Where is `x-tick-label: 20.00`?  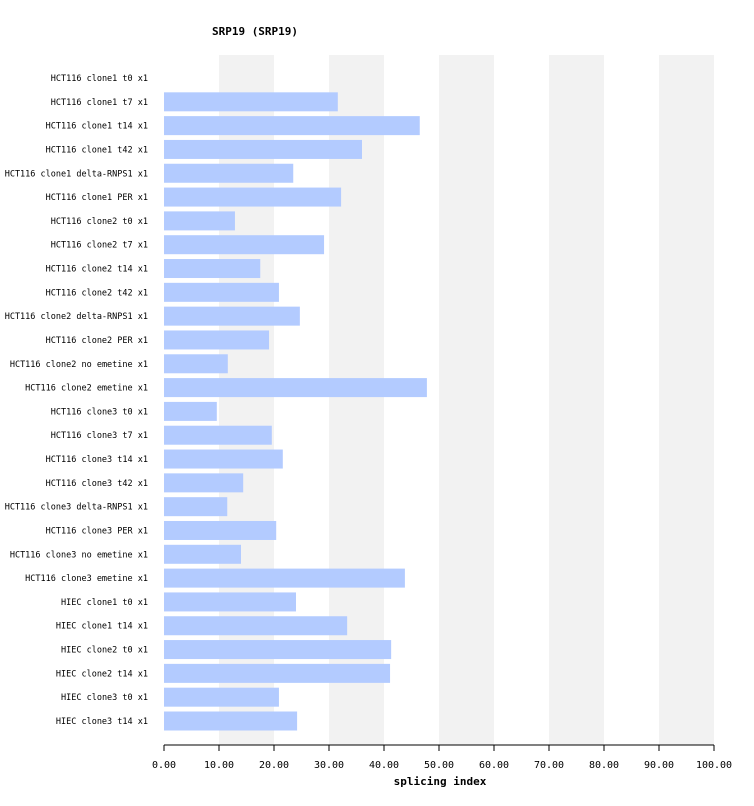
x-tick-label: 20.00 is located at coordinates (274, 765).